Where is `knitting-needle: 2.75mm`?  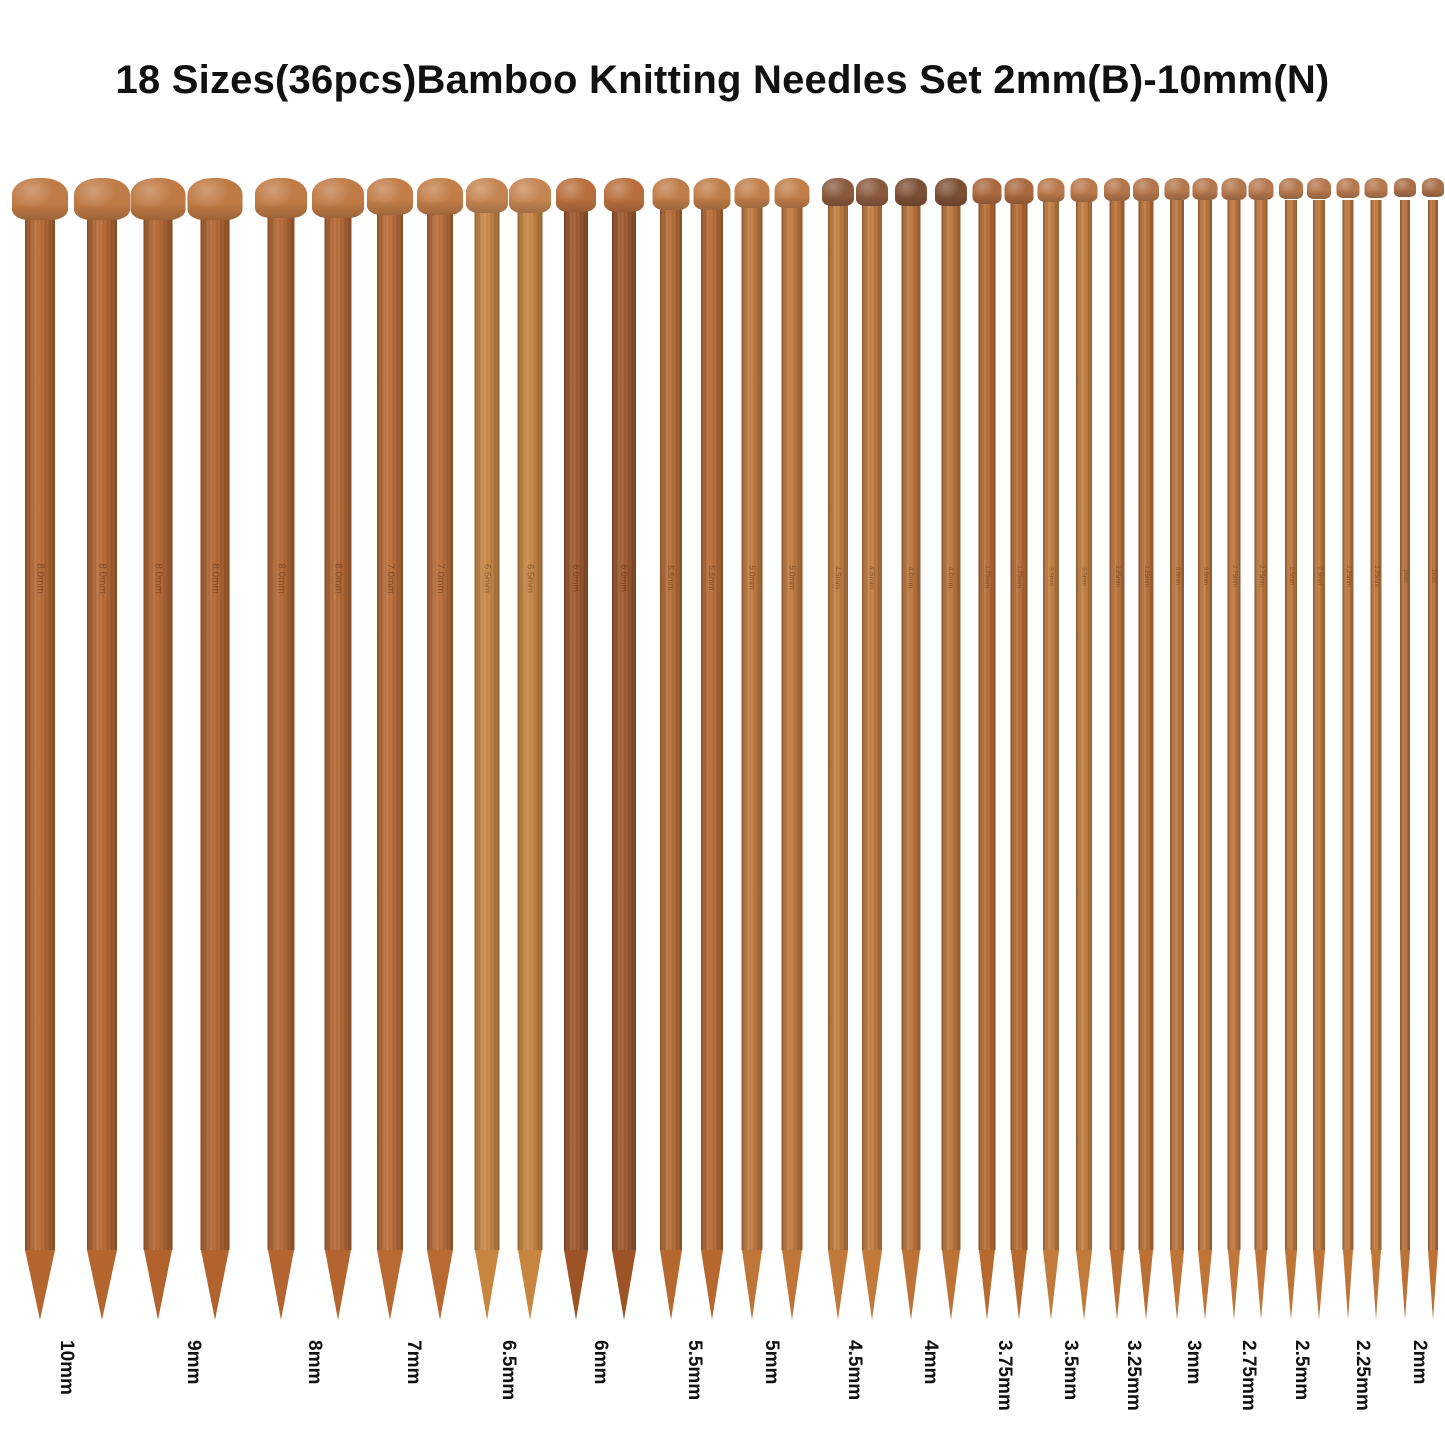
knitting-needle: 2.75mm is located at coordinates (1234, 754).